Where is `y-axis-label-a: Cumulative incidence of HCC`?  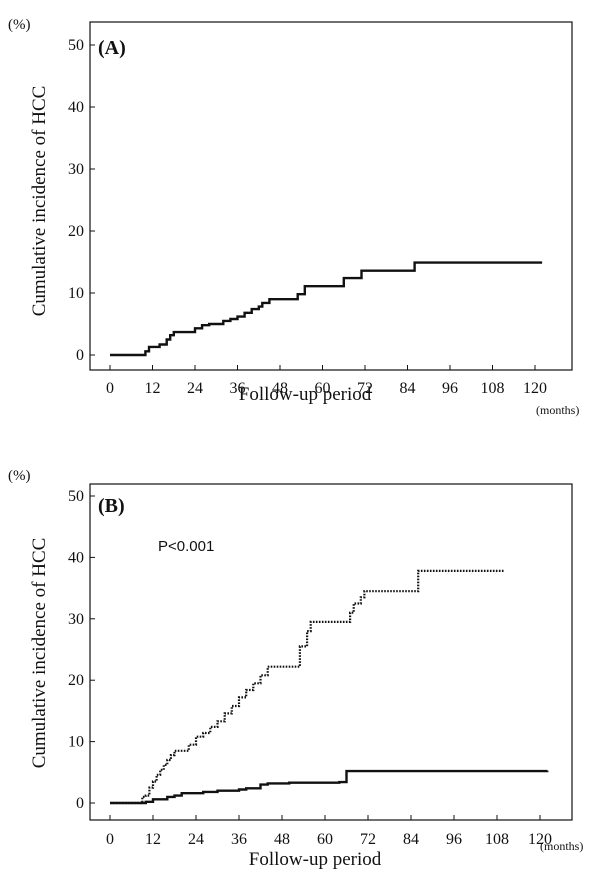
y-axis-label-a: Cumulative incidence of HCC is located at coordinates (39, 201).